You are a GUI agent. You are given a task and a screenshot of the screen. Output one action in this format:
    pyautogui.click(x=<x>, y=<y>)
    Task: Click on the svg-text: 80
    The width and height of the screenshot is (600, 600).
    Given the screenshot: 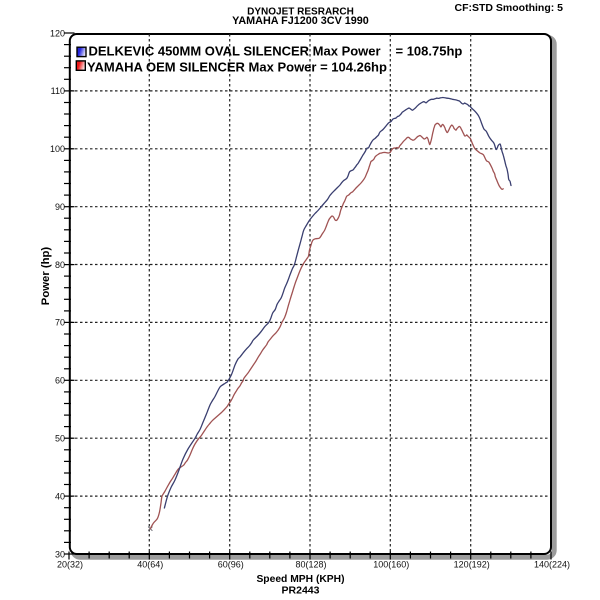 What is the action you would take?
    pyautogui.click(x=60, y=265)
    